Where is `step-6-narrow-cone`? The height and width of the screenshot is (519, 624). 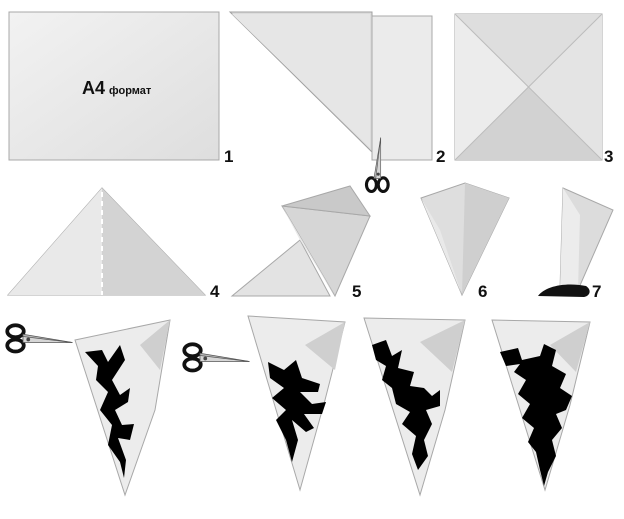 step-6-narrow-cone is located at coordinates (465, 239).